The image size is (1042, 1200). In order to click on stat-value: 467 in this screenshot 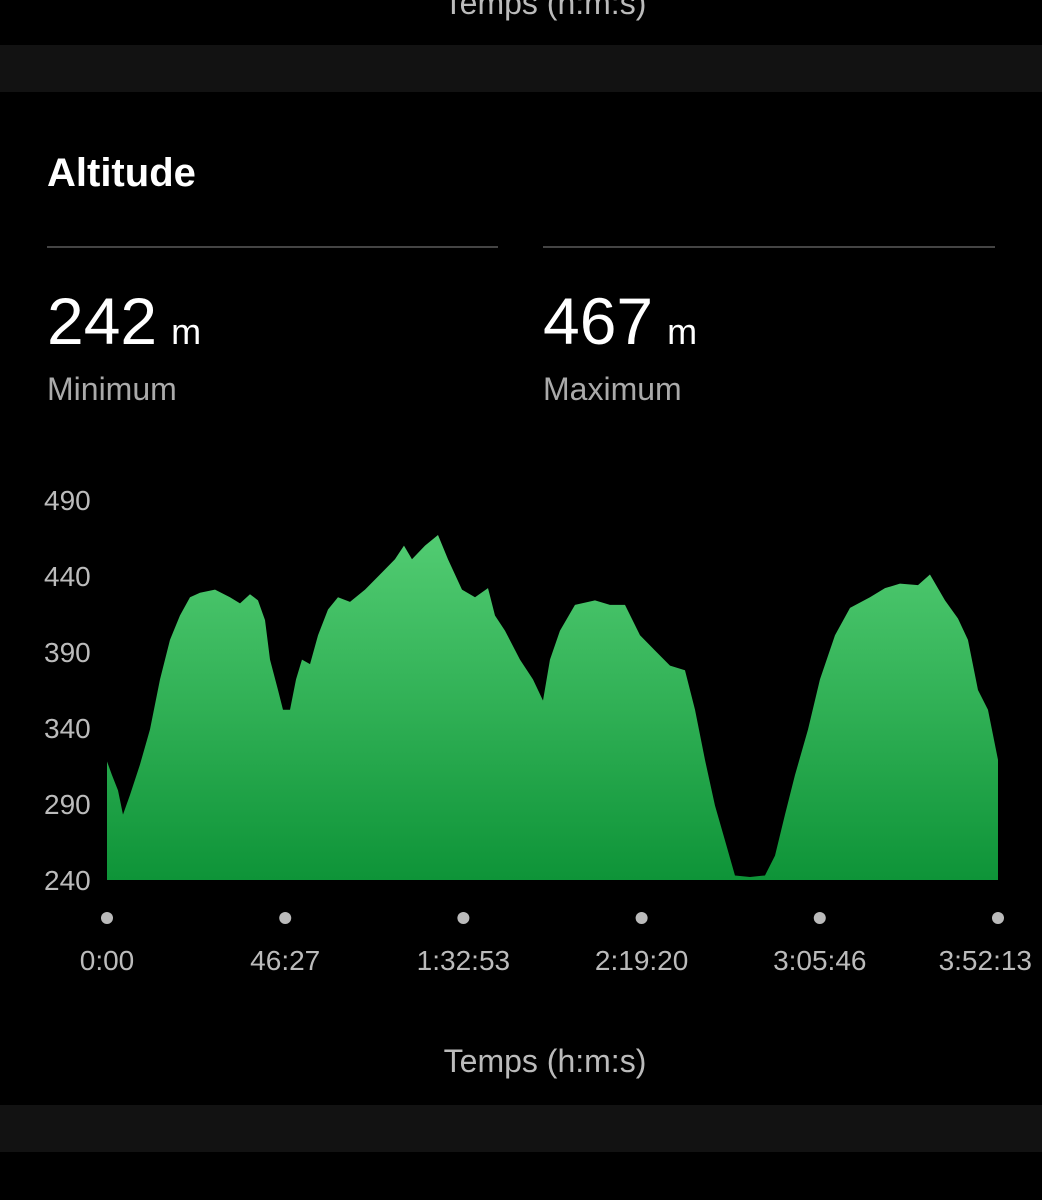, I will do `click(598, 321)`.